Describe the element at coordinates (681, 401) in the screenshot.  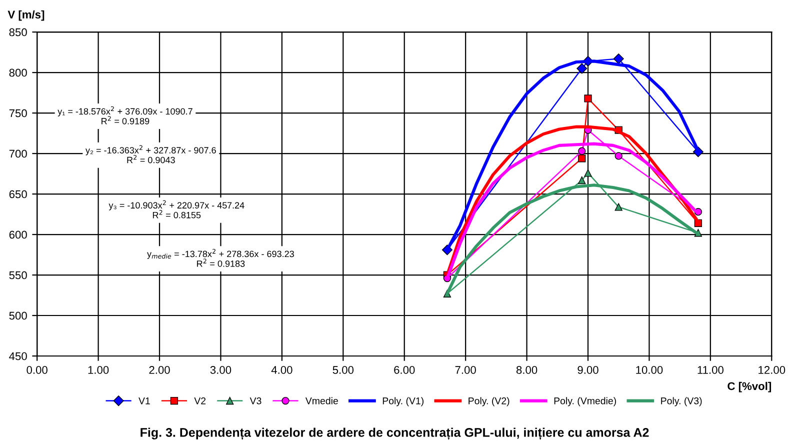
I see `legend-label: Poly. (V3)` at that location.